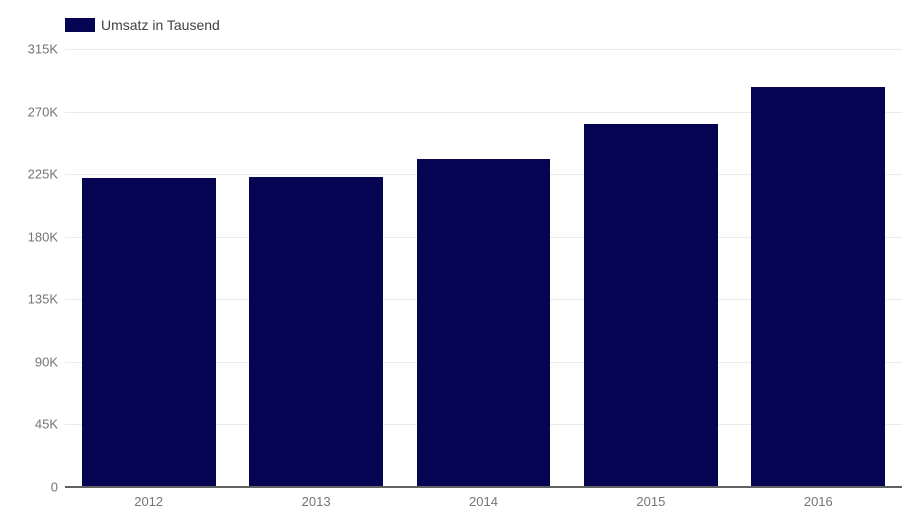 Image resolution: width=917 pixels, height=527 pixels. What do you see at coordinates (42, 49) in the screenshot?
I see `y-tick-label: 315K` at bounding box center [42, 49].